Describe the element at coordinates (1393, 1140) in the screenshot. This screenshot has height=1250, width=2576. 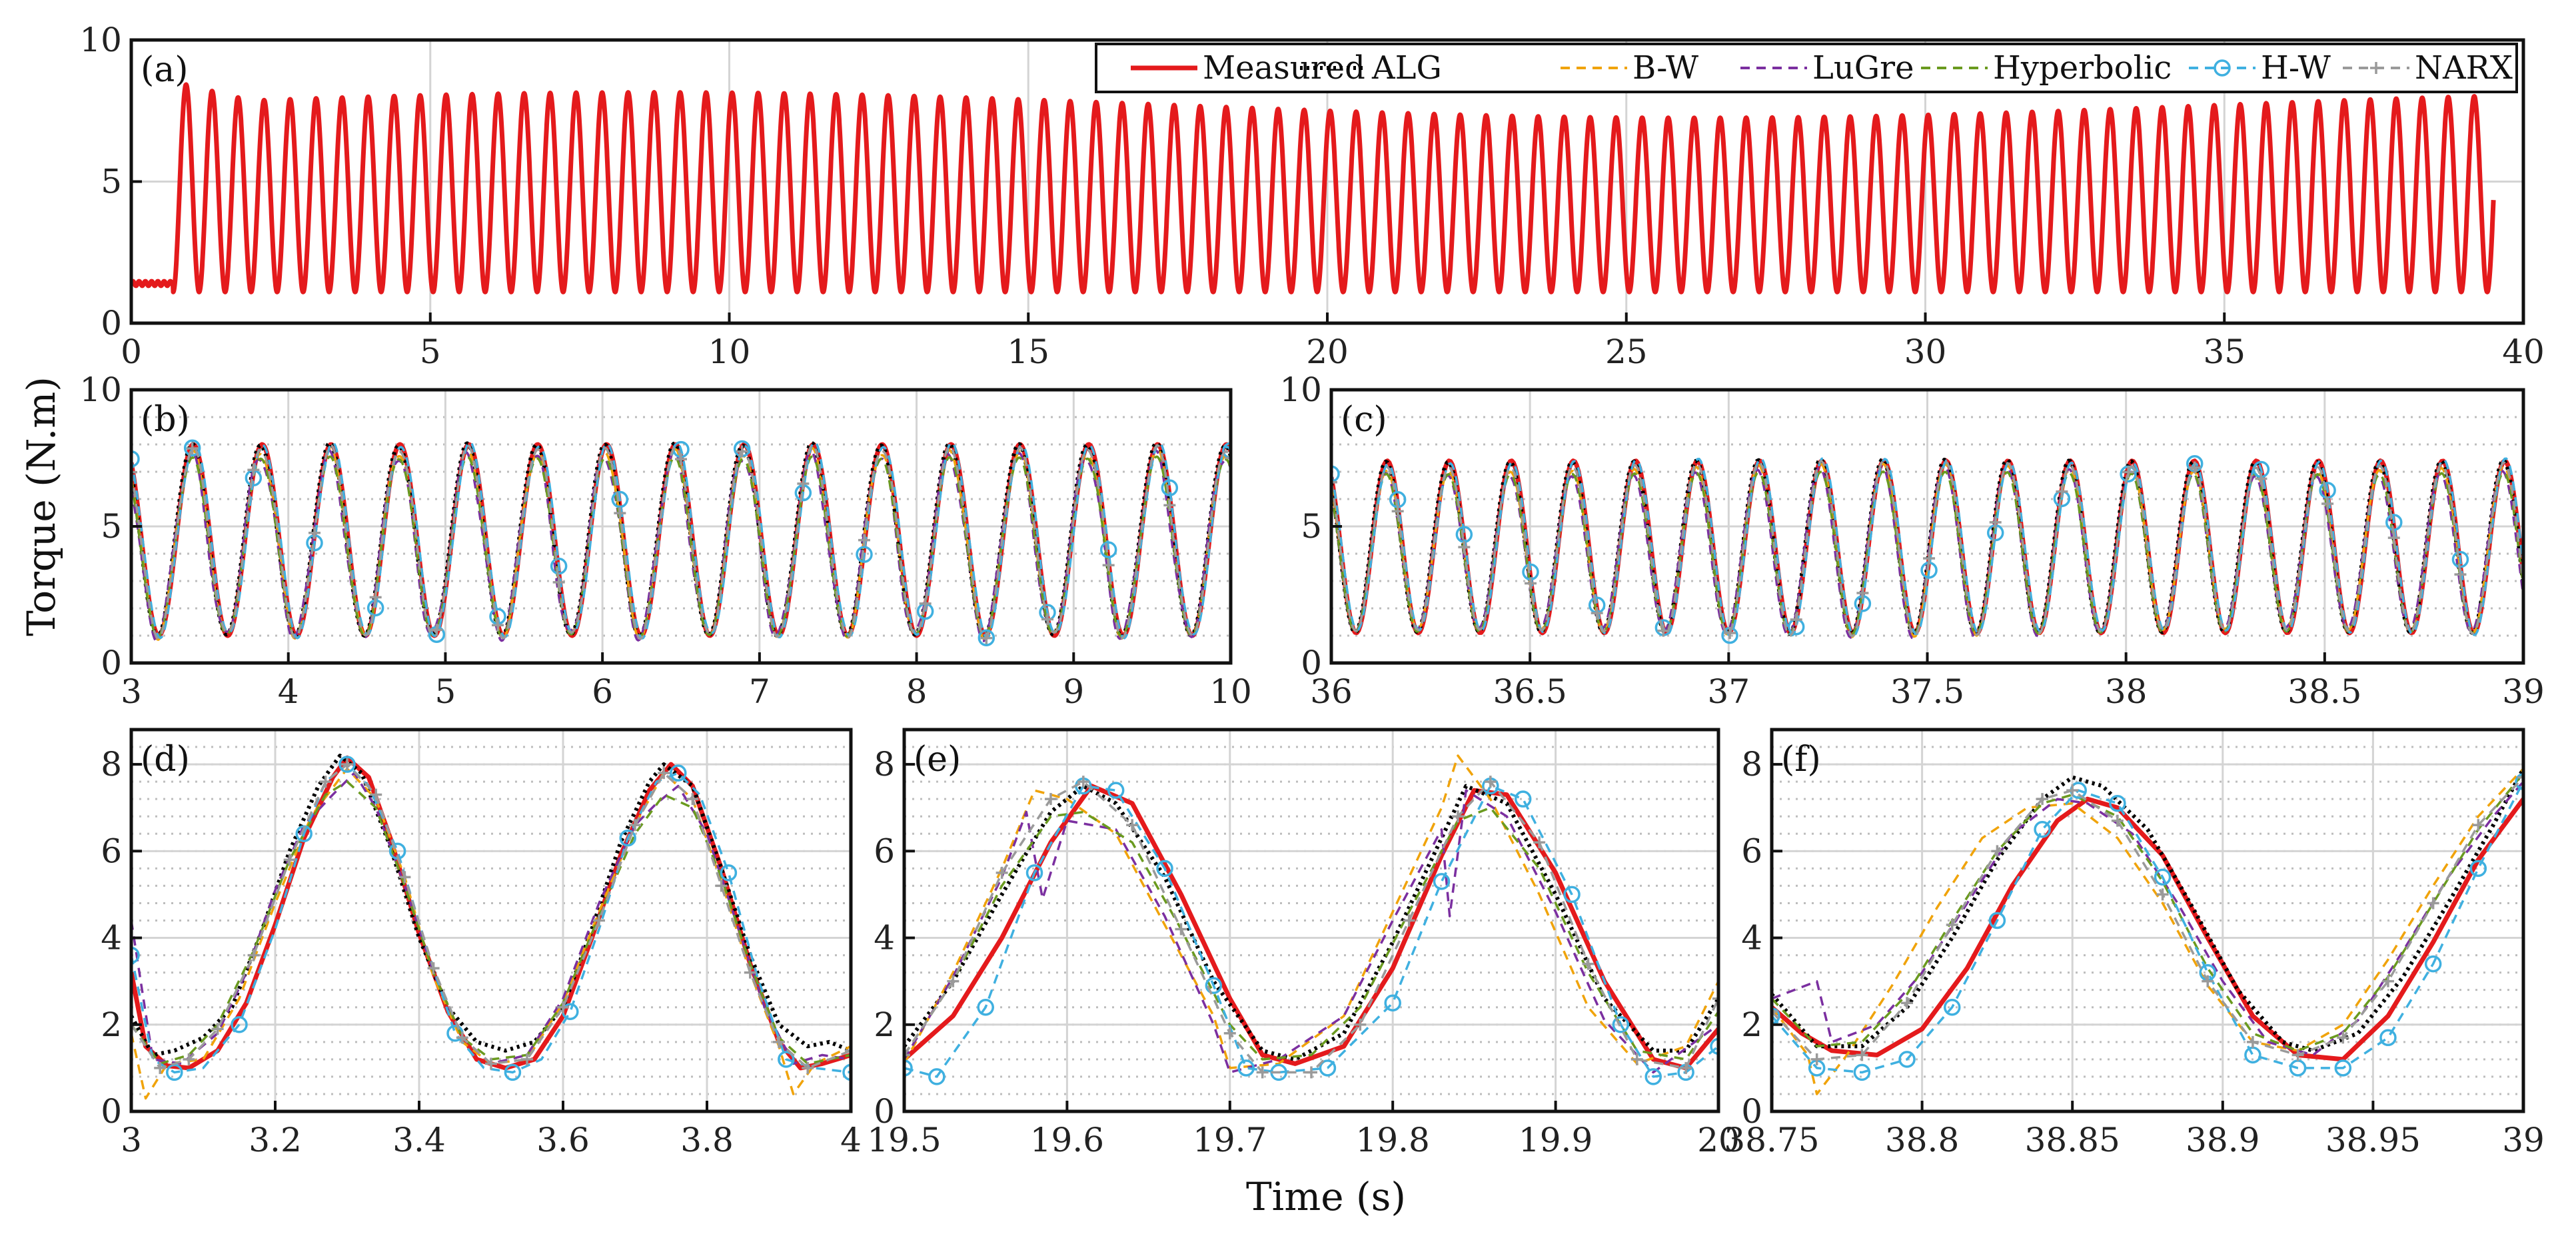
I see `x-tick-label: 19.8` at that location.